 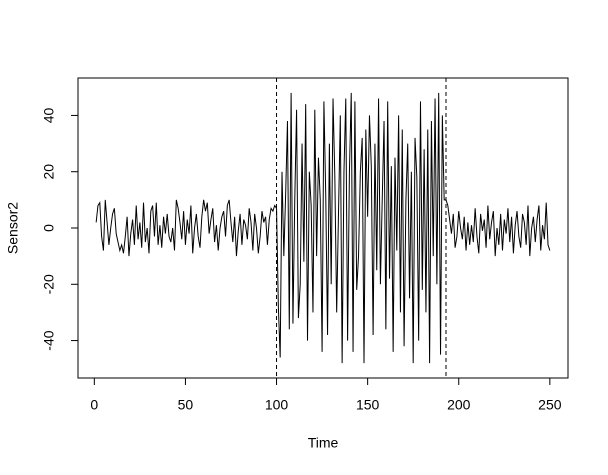 I want to click on y-tick-label: -40, so click(x=49, y=340).